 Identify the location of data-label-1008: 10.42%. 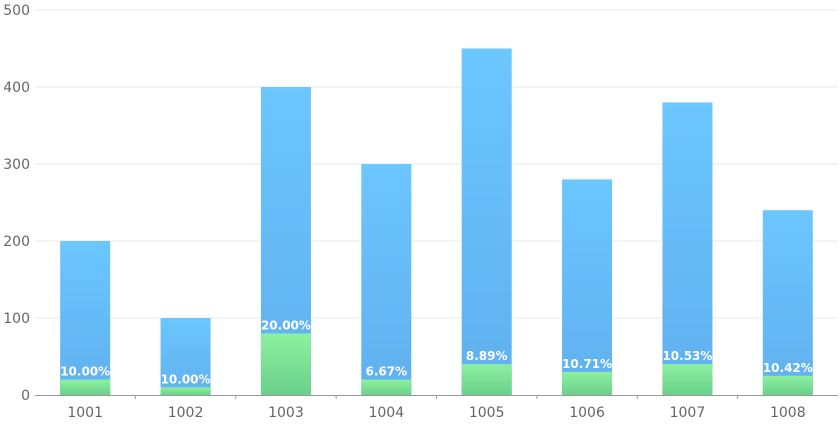
(788, 368).